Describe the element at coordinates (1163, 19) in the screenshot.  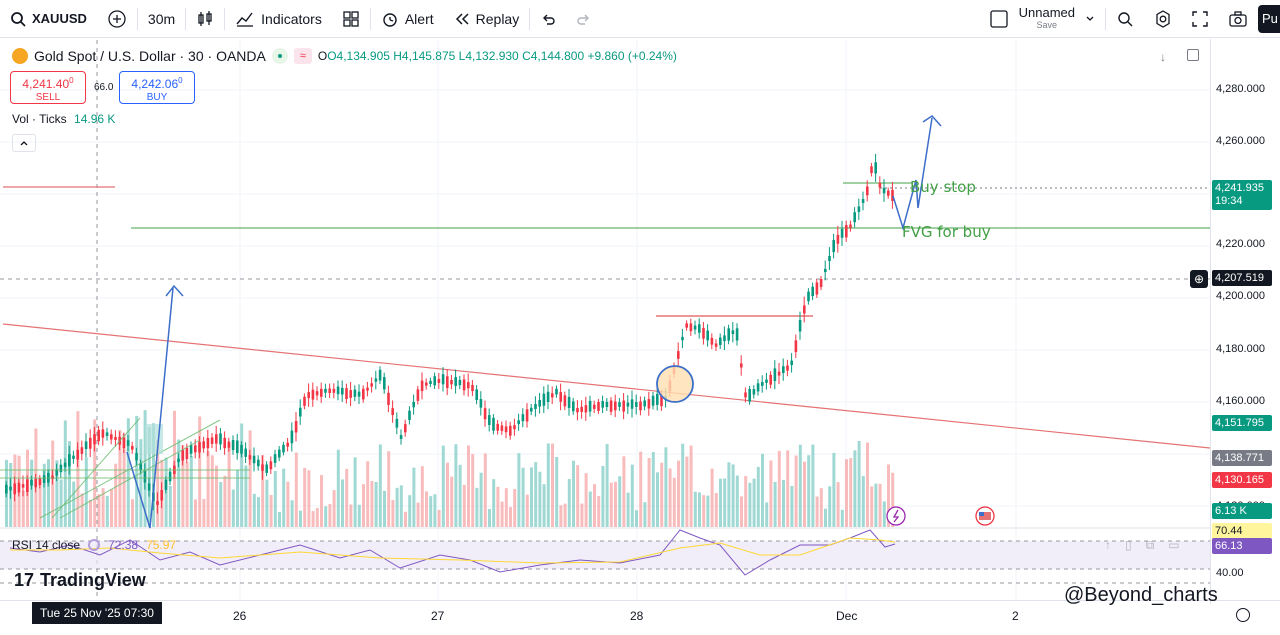
I see `settings-button` at that location.